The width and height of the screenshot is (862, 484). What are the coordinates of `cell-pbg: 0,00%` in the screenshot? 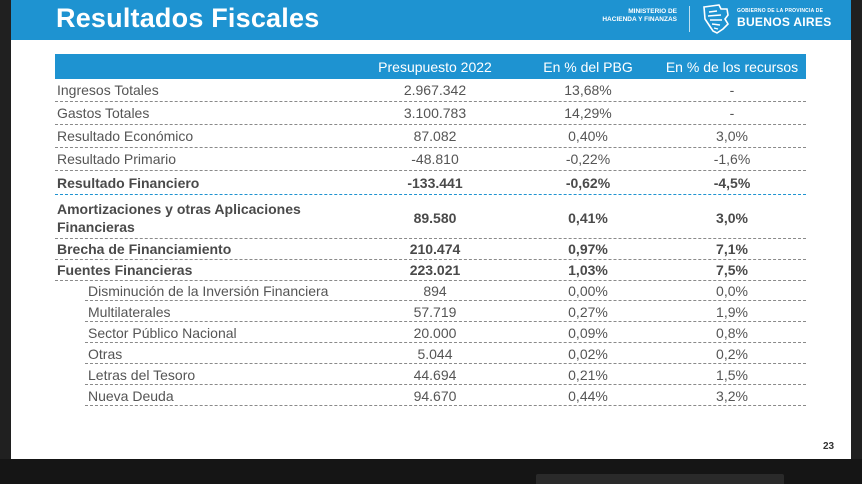 It's located at (588, 291).